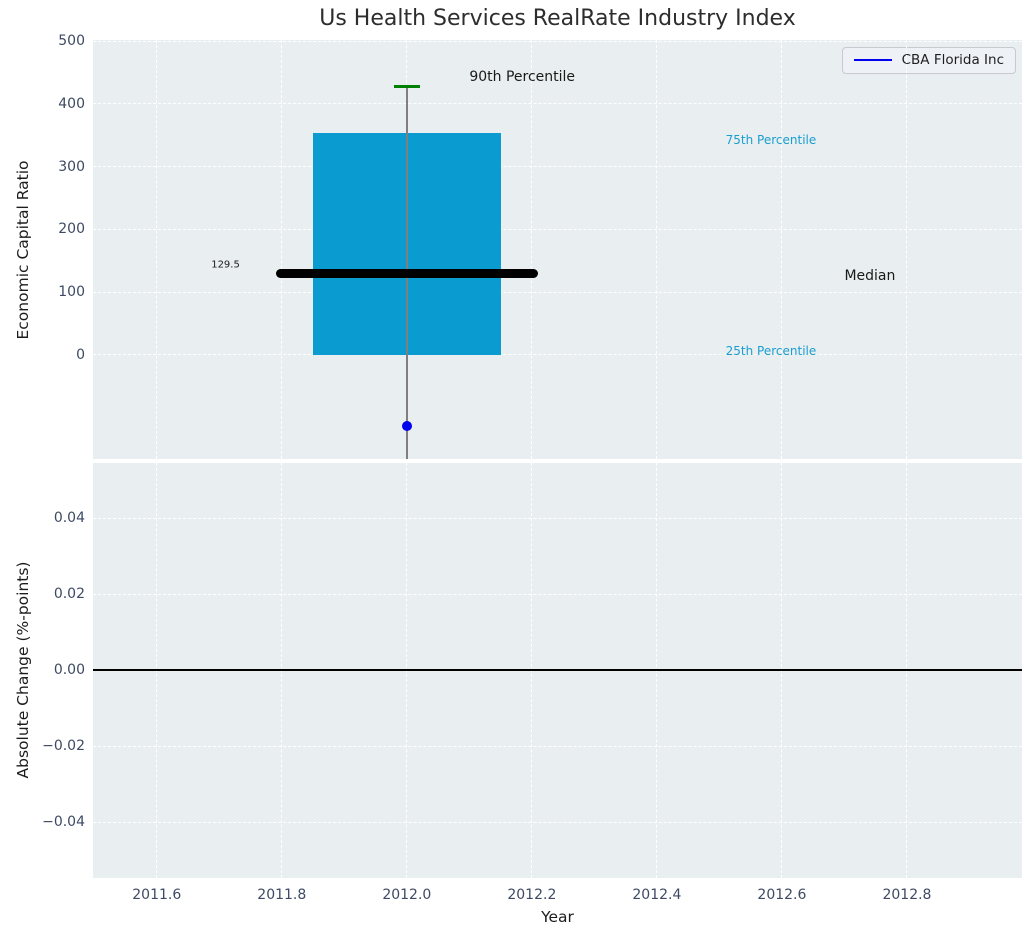 The image size is (1034, 942). Describe the element at coordinates (69, 518) in the screenshot. I see `y-tick-label: 0.04` at that location.